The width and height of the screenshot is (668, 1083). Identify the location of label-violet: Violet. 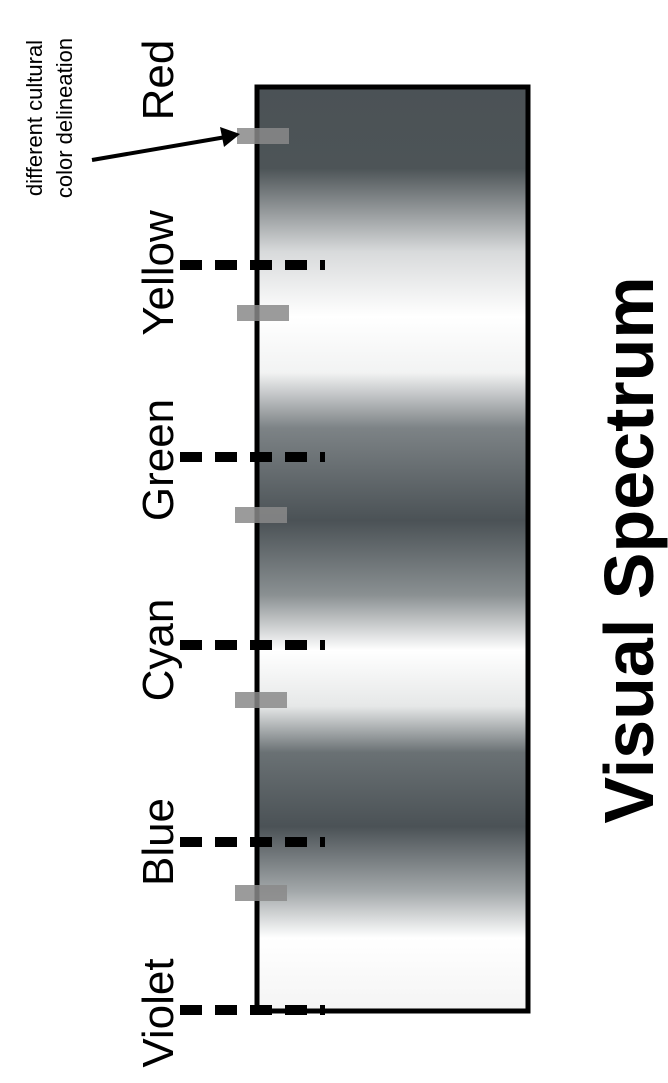
(158, 1012).